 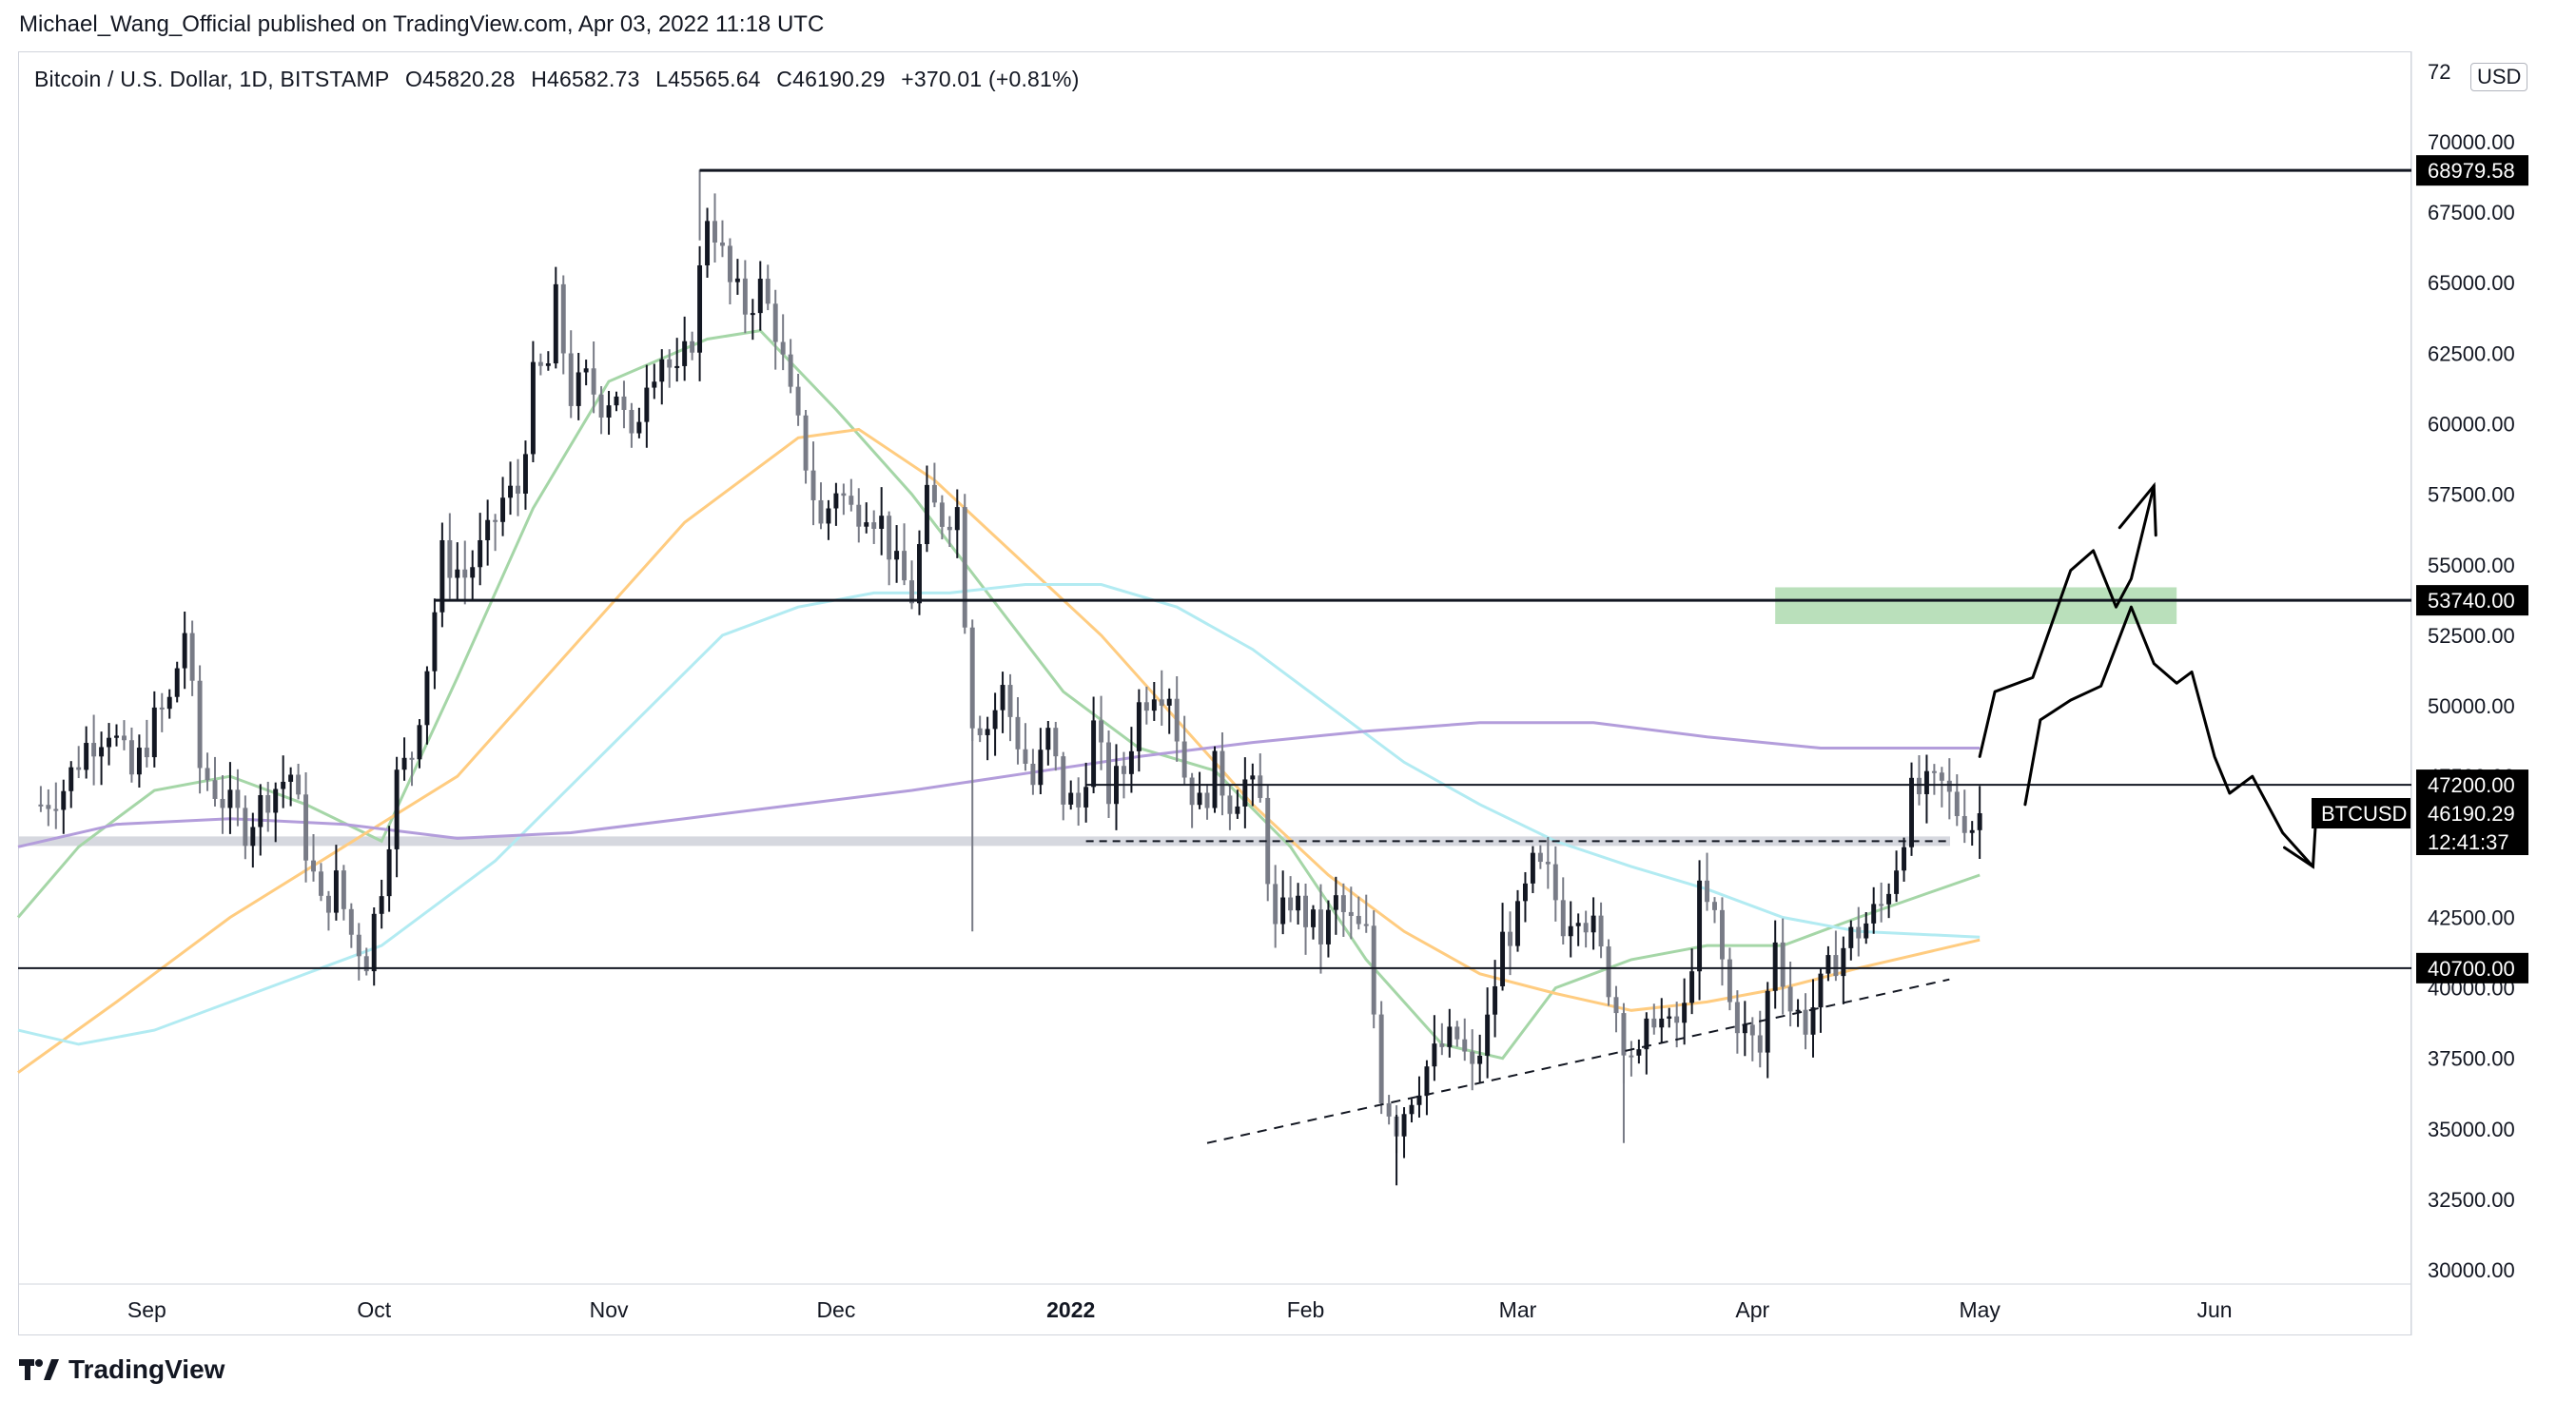 I want to click on price-level-tag-label: 40700.00, so click(x=2472, y=969).